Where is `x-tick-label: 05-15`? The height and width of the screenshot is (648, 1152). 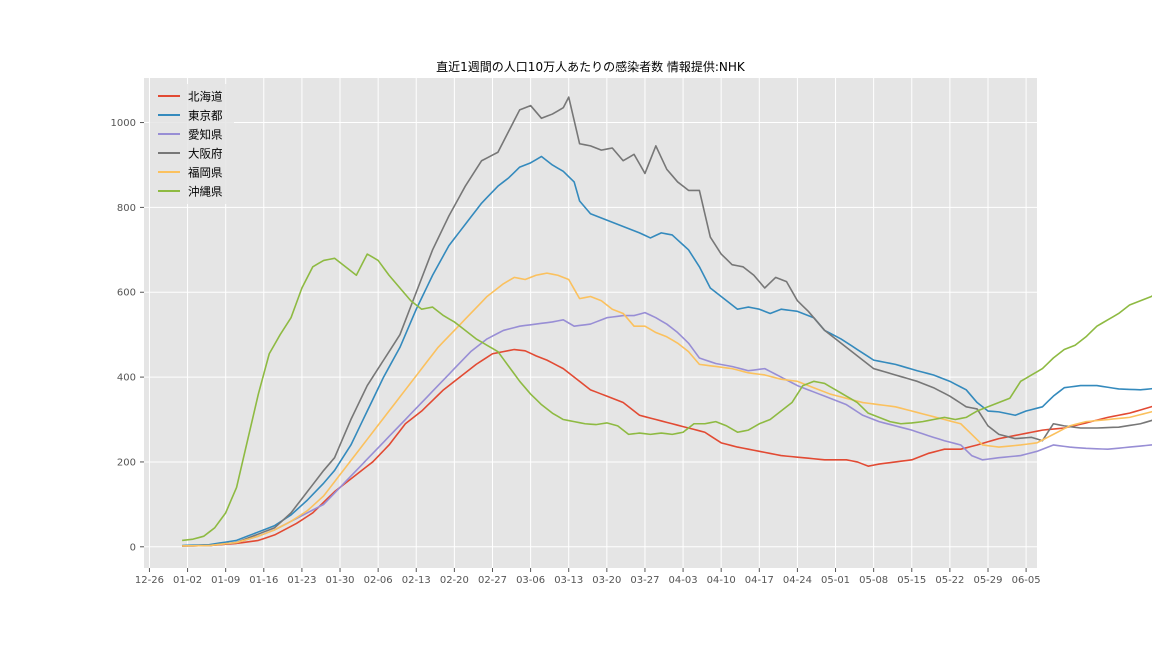 x-tick-label: 05-15 is located at coordinates (911, 580).